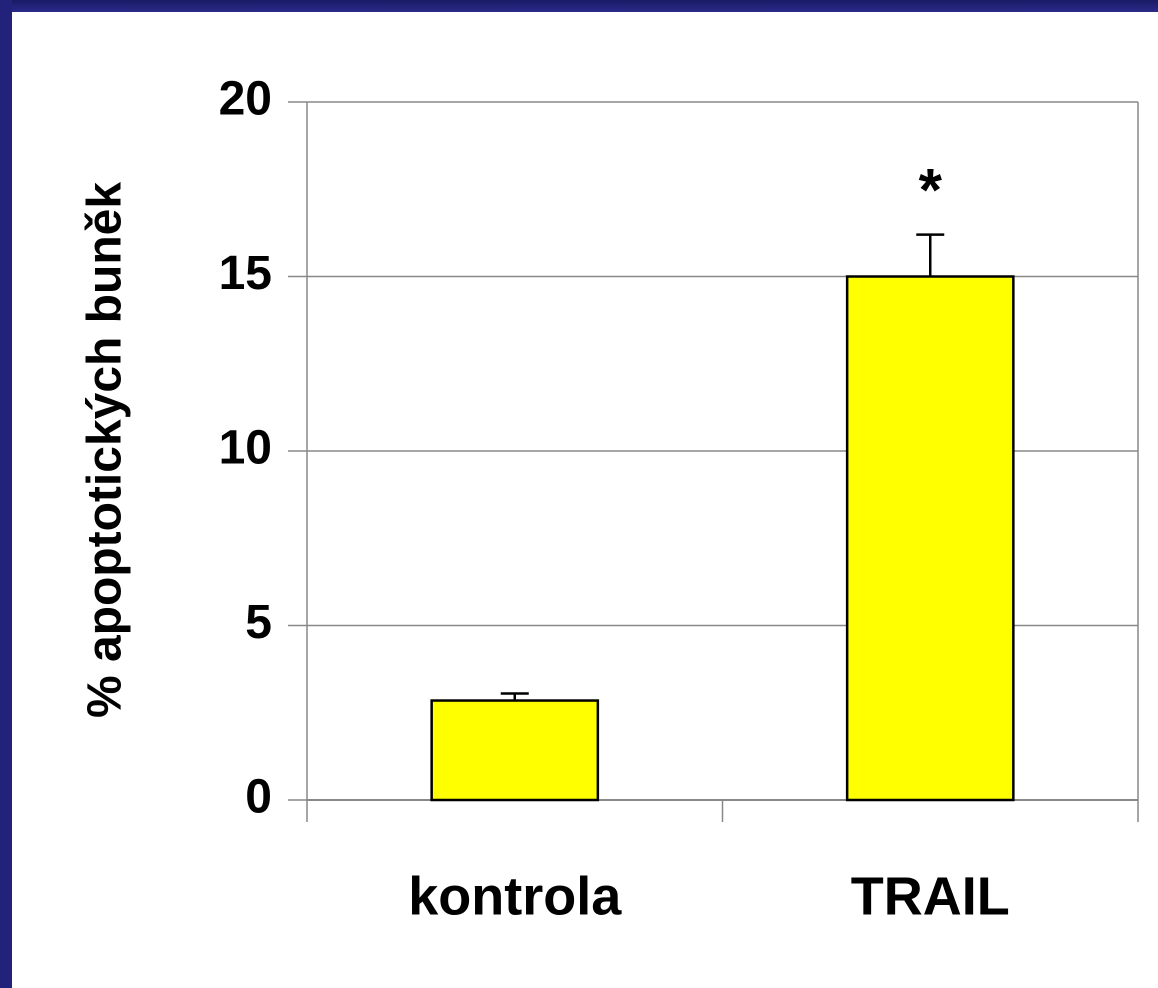  What do you see at coordinates (931, 189) in the screenshot?
I see `significance-marker: *` at bounding box center [931, 189].